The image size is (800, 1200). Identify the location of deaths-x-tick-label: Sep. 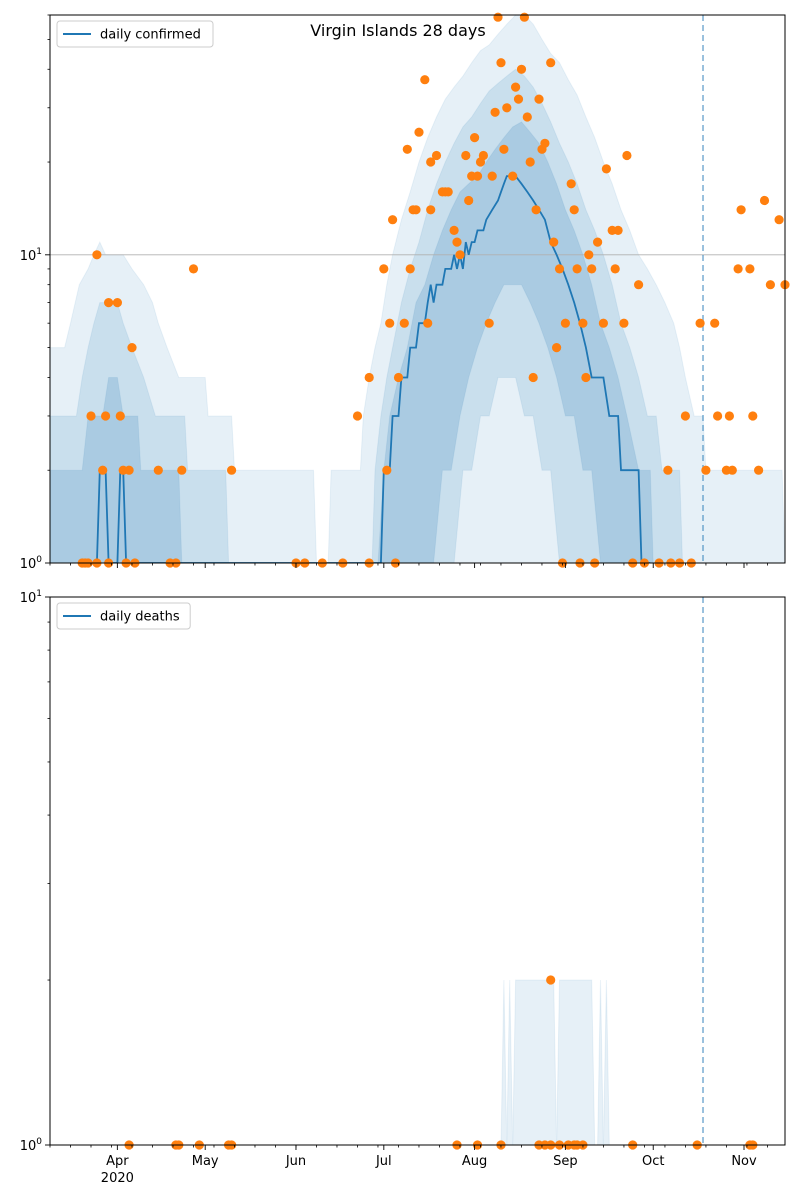
(565, 1161).